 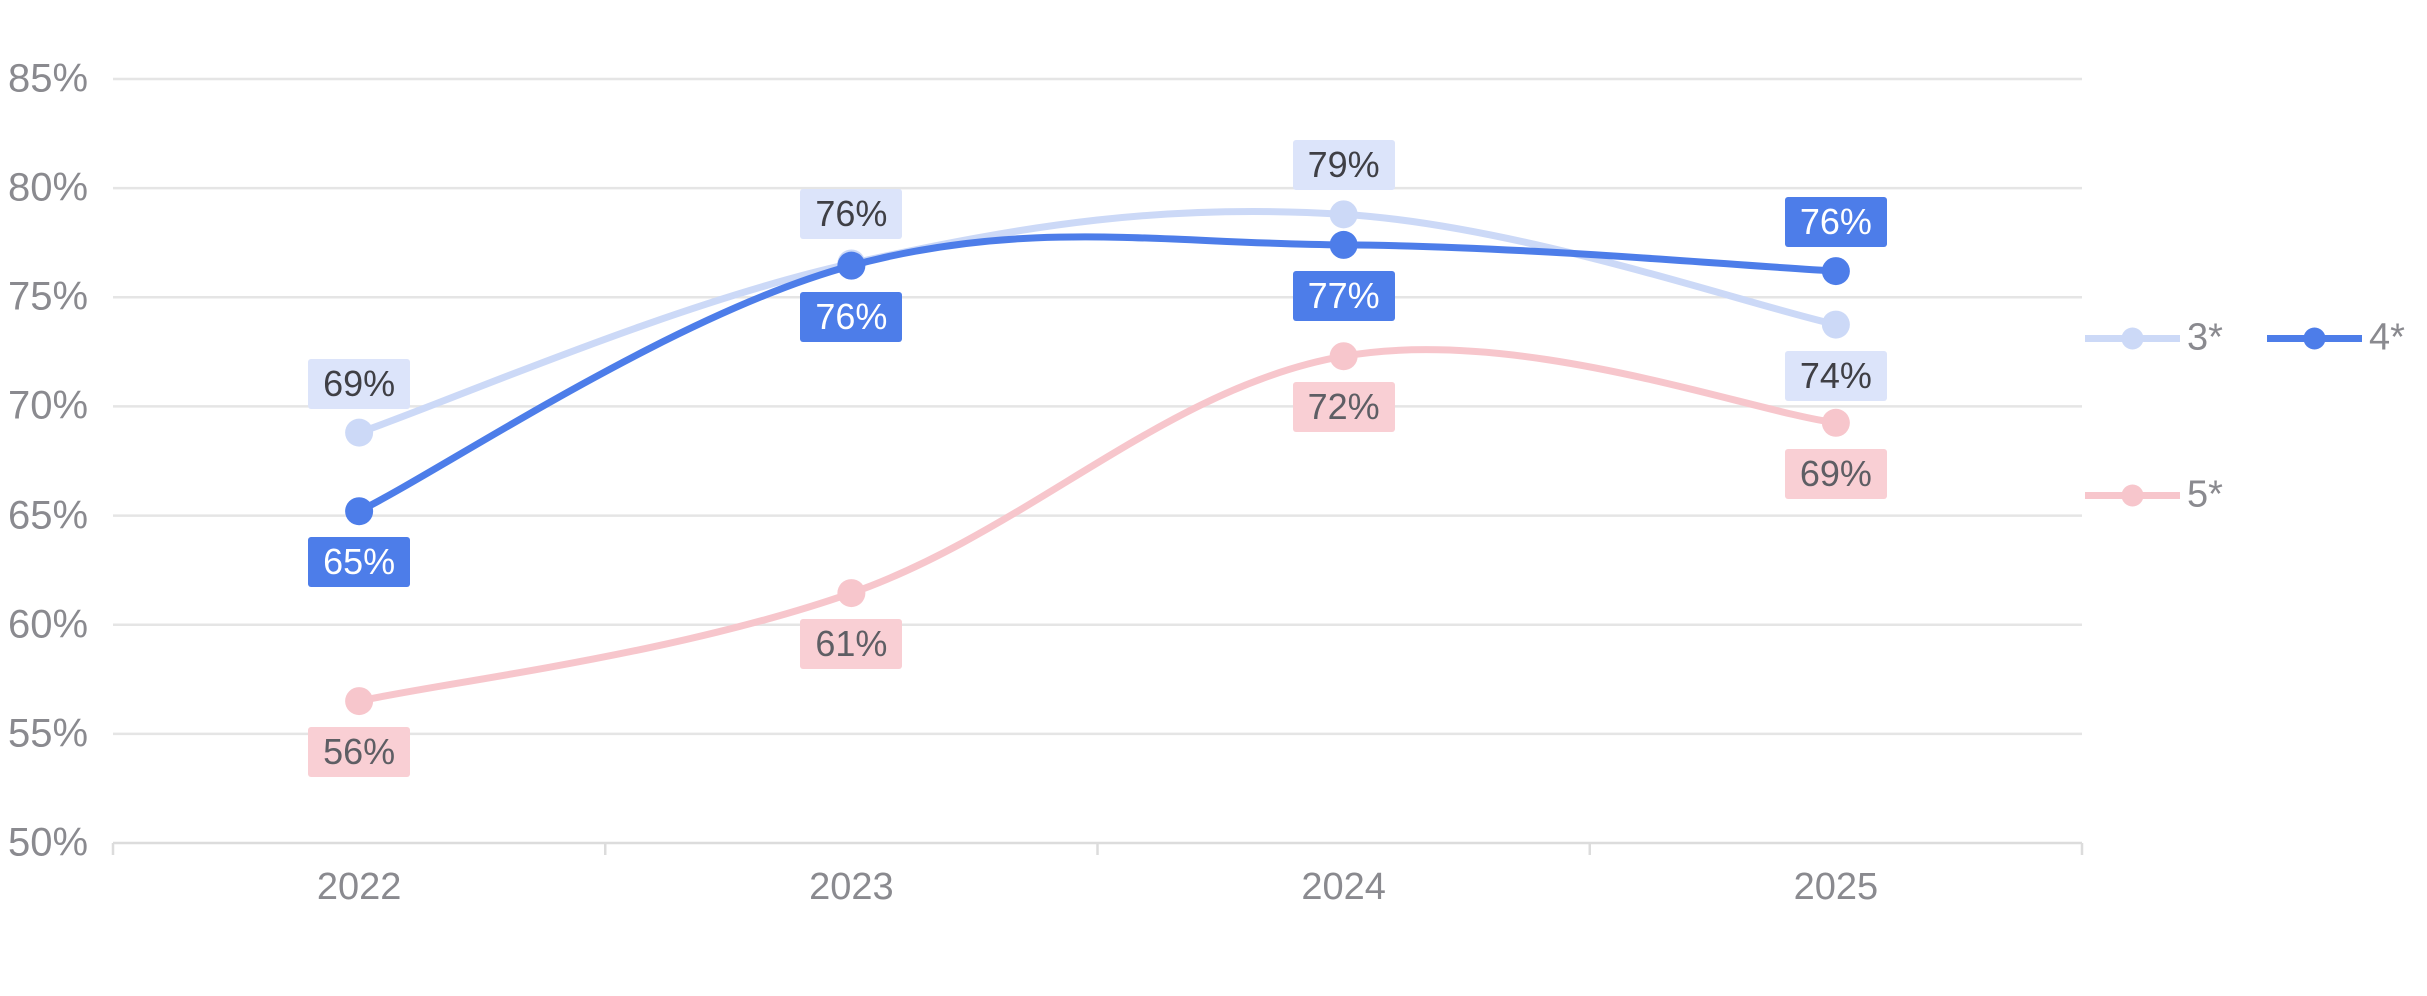 I want to click on data-point-label: 77%, so click(x=1343, y=295).